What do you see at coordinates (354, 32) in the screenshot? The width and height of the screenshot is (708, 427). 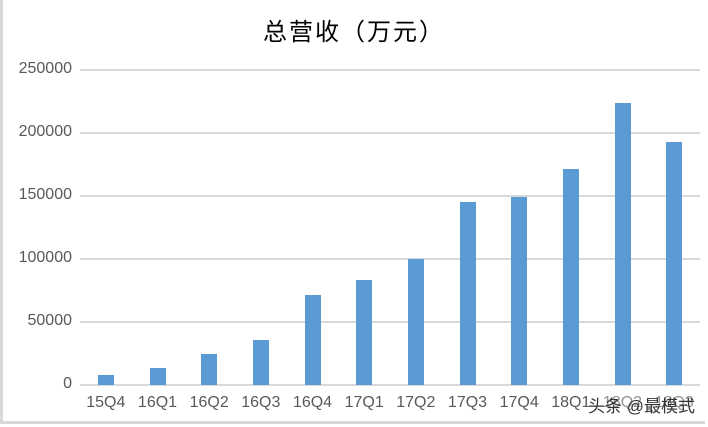 I see `chart-title: 总营收（万元）` at bounding box center [354, 32].